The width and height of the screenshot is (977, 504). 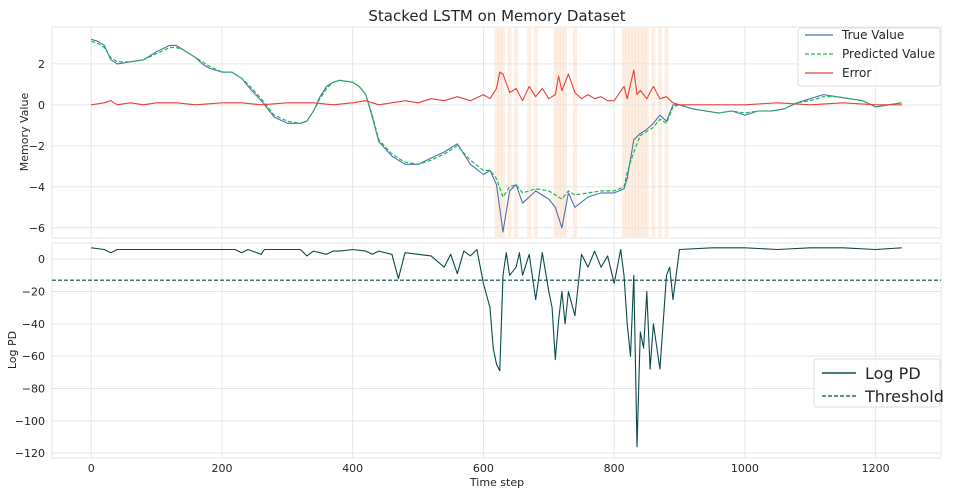 I want to click on bottom-x-tick-label: 200, so click(x=221, y=468).